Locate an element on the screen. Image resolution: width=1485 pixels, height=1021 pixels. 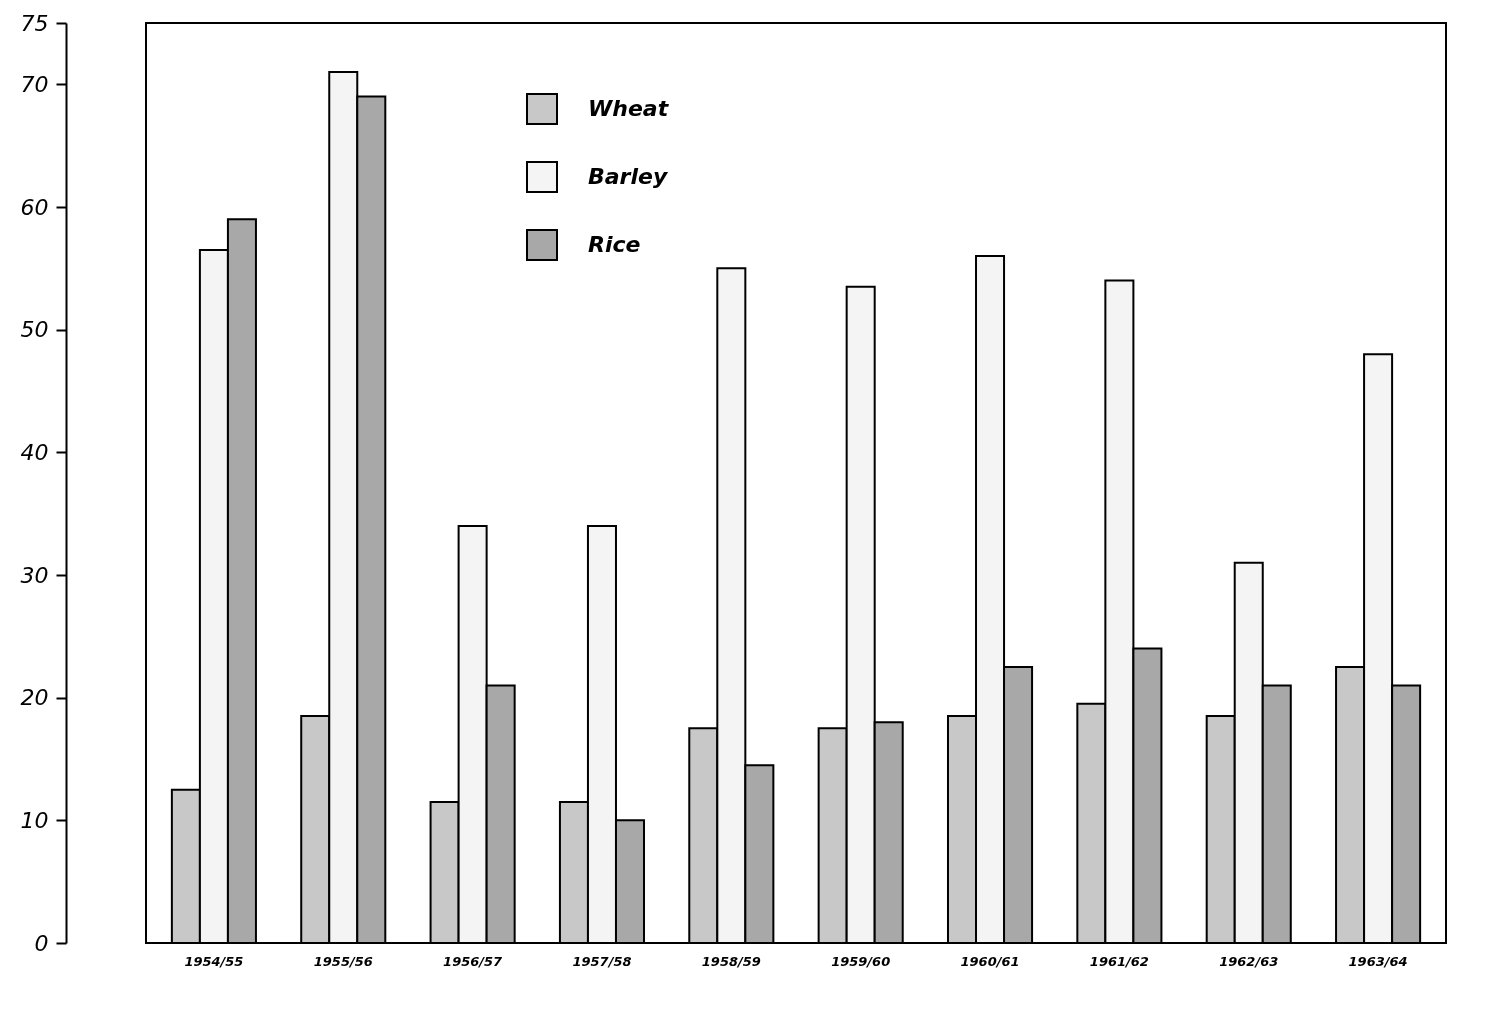
x-tick-label: 1957/58 is located at coordinates (602, 961).